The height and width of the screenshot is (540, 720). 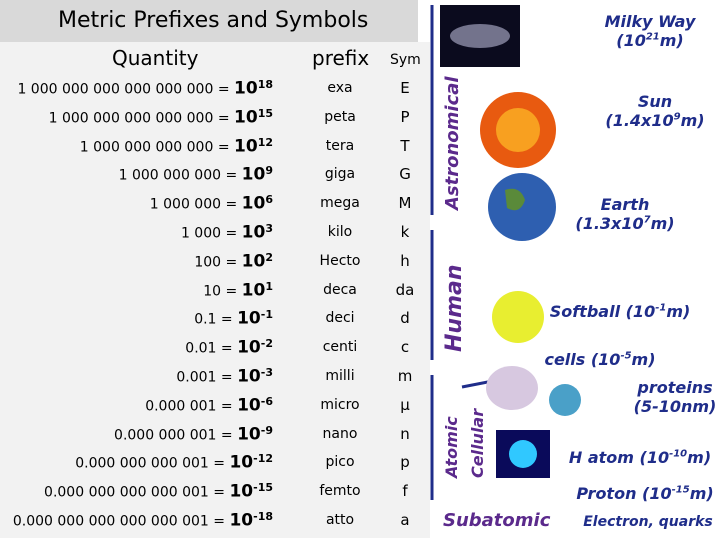 I want to click on quantity-text: 0.001 =, so click(x=204, y=377).